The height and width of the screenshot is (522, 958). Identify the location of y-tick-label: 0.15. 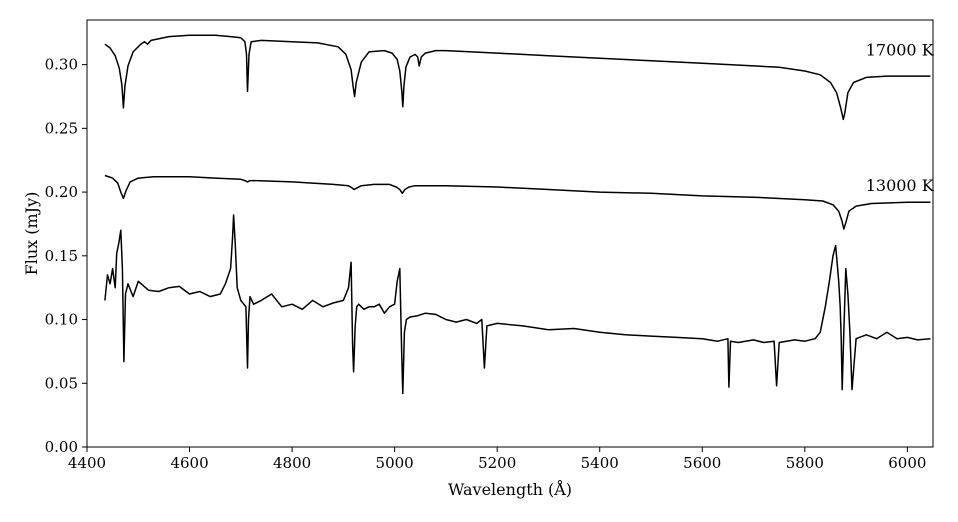
(61, 256).